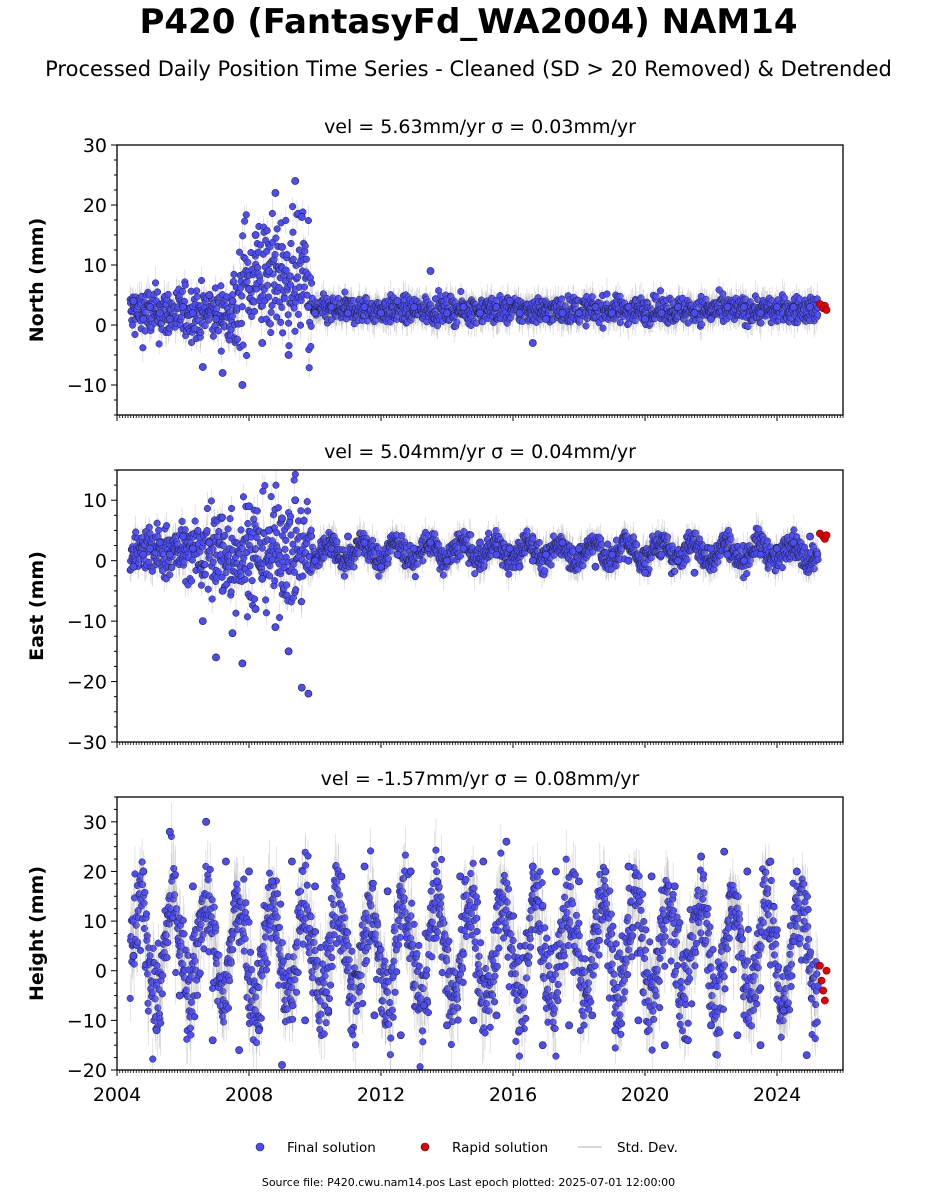  What do you see at coordinates (249, 1095) in the screenshot?
I see `x-tick-label: 2008` at bounding box center [249, 1095].